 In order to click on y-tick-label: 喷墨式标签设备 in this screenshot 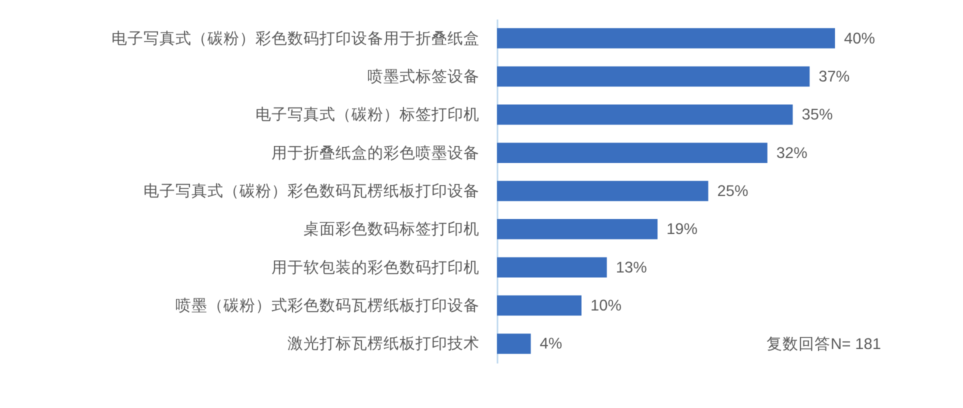, I will do `click(424, 76)`.